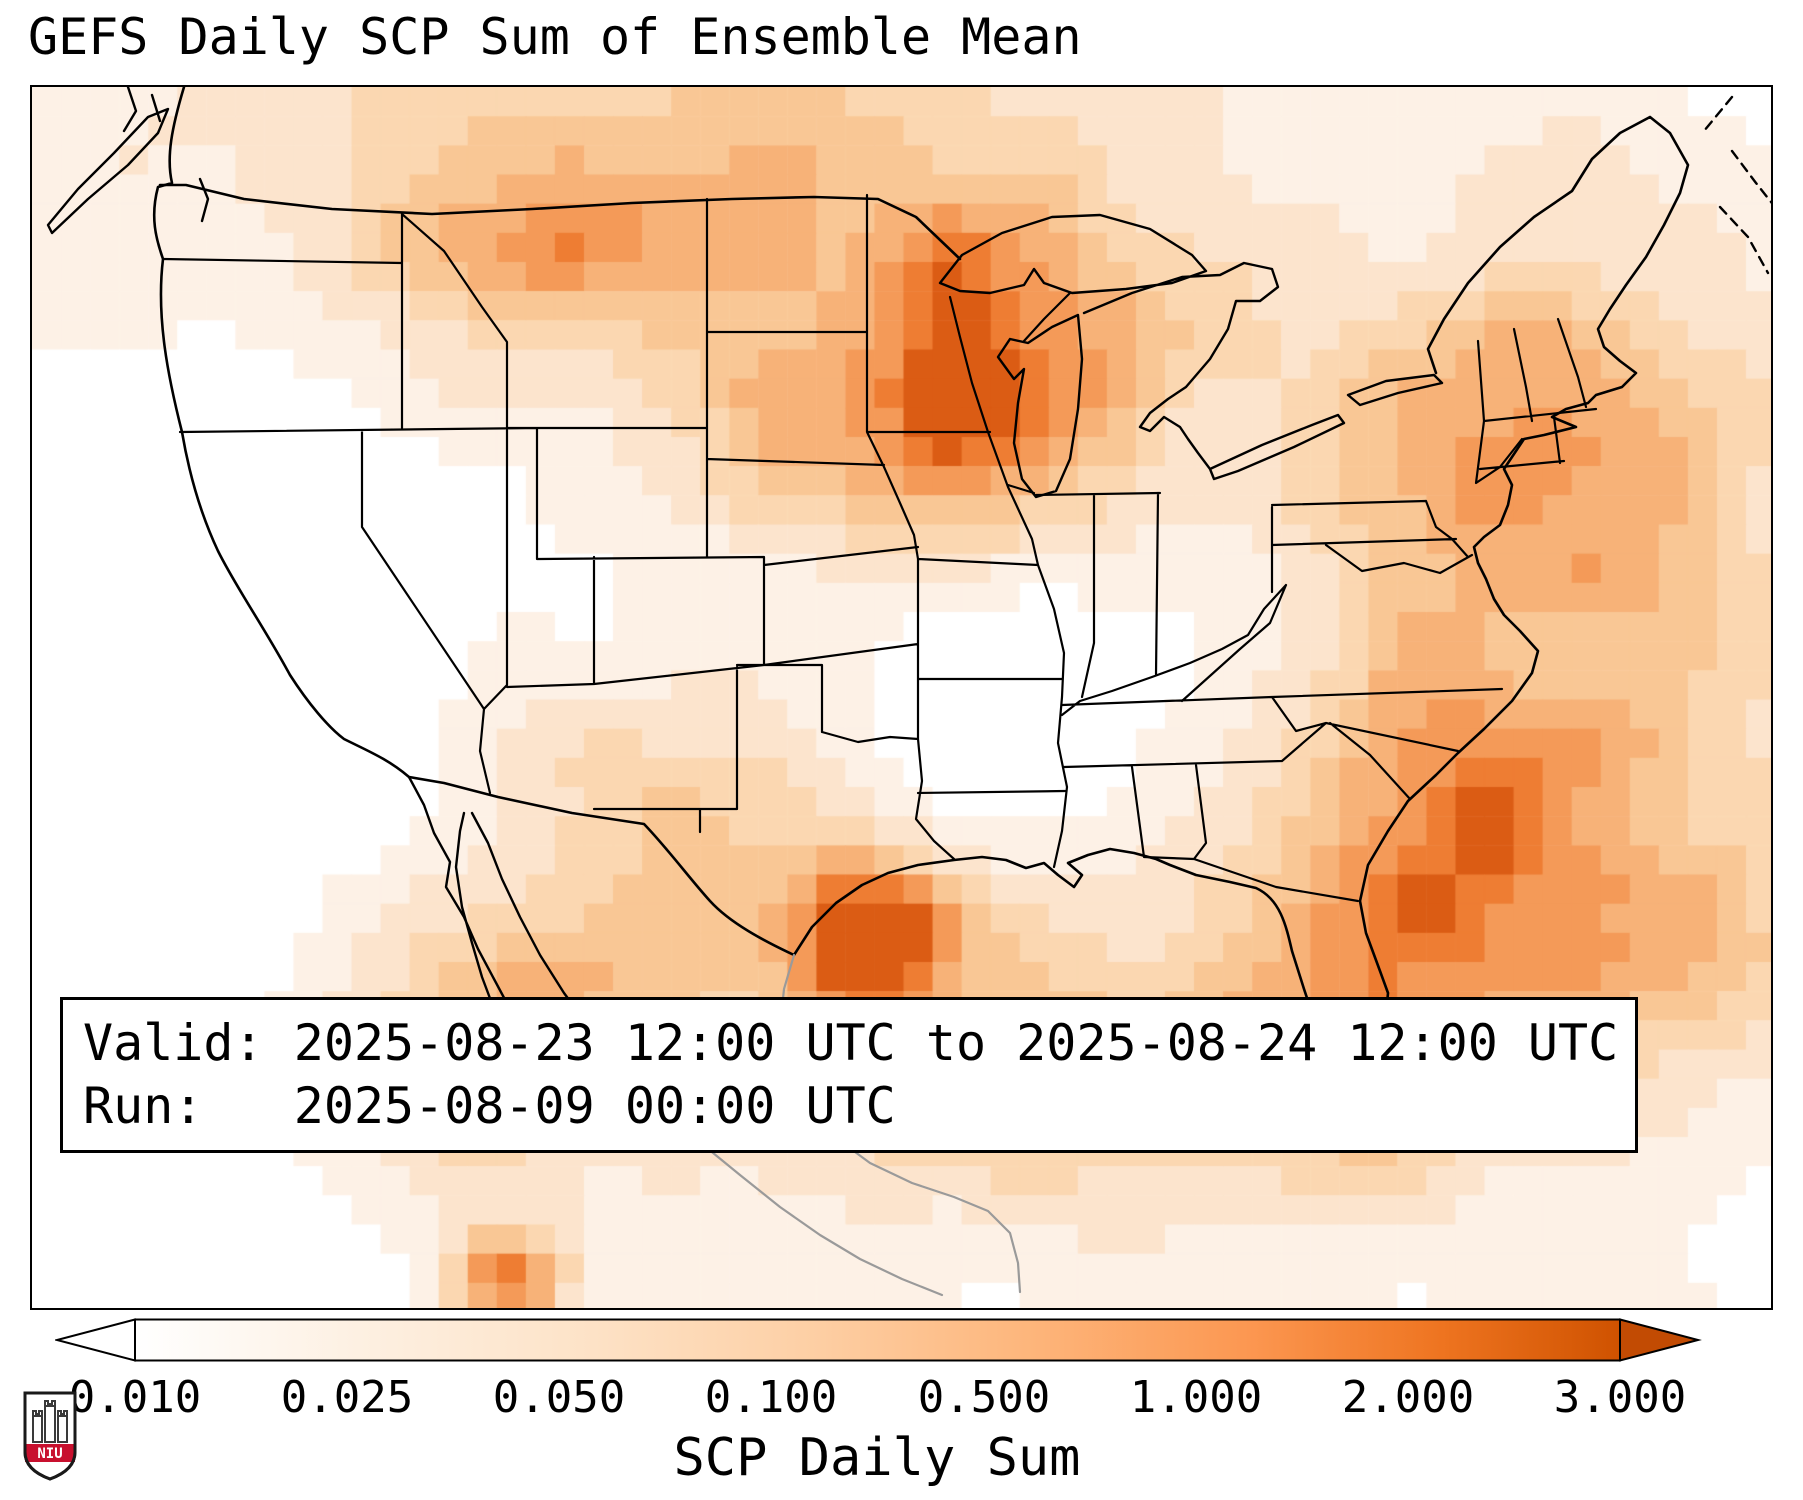 The width and height of the screenshot is (1803, 1500). Describe the element at coordinates (95, 1340) in the screenshot. I see `colorbar-under-arrow` at that location.